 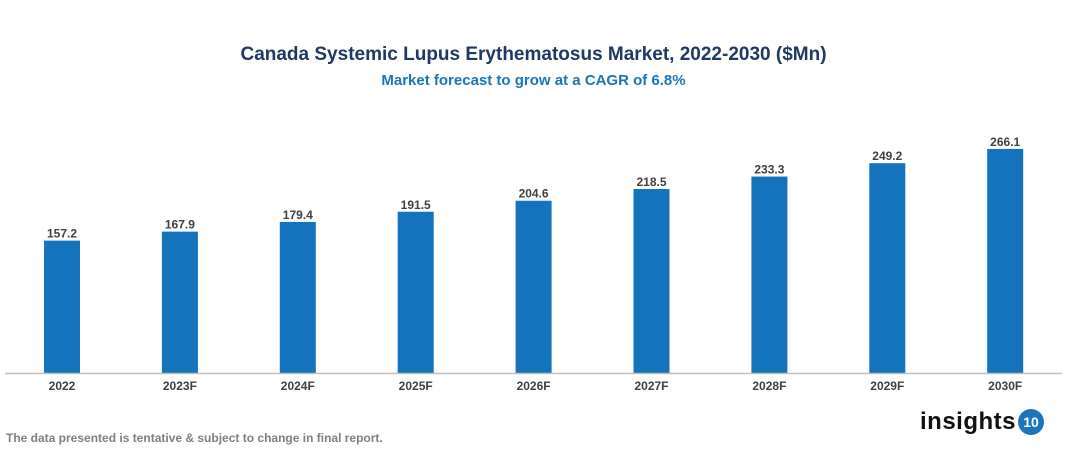 What do you see at coordinates (1005, 142) in the screenshot?
I see `data-label: 266.1` at bounding box center [1005, 142].